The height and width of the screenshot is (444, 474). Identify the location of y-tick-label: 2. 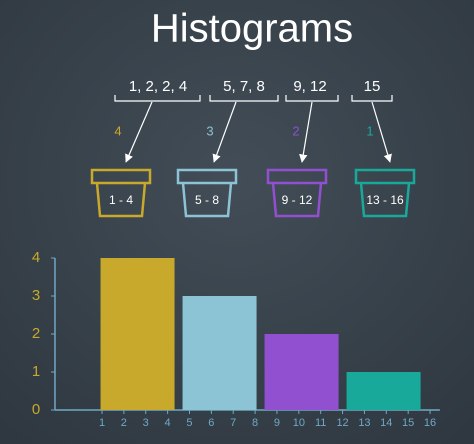
(36, 333).